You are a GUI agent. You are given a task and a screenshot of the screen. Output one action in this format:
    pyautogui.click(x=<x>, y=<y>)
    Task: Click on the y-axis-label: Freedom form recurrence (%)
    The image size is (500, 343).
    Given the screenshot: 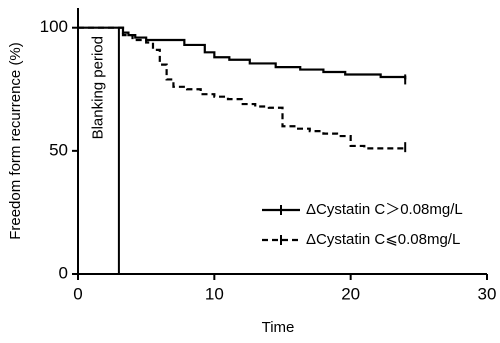 What is the action you would take?
    pyautogui.click(x=15, y=141)
    